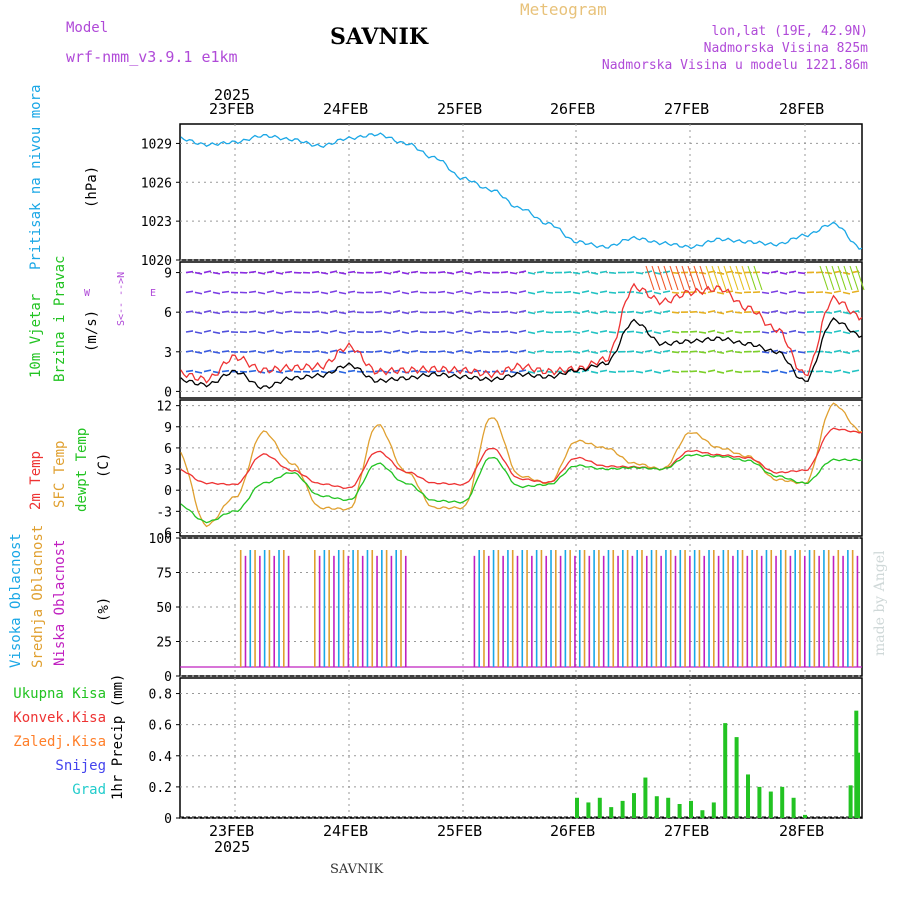 This screenshot has height=900, width=900. Describe the element at coordinates (573, 831) in the screenshot. I see `date-label: 26FEB` at that location.